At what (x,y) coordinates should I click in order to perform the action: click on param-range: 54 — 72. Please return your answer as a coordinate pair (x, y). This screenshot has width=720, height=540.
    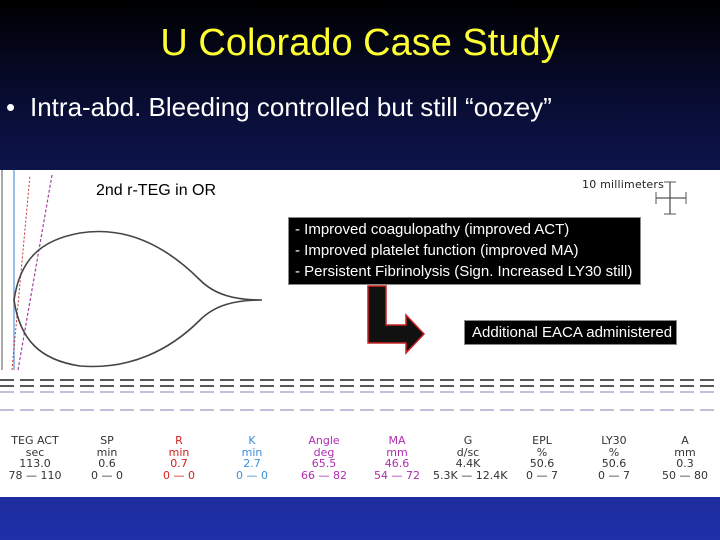
    Looking at the image, I should click on (397, 475).